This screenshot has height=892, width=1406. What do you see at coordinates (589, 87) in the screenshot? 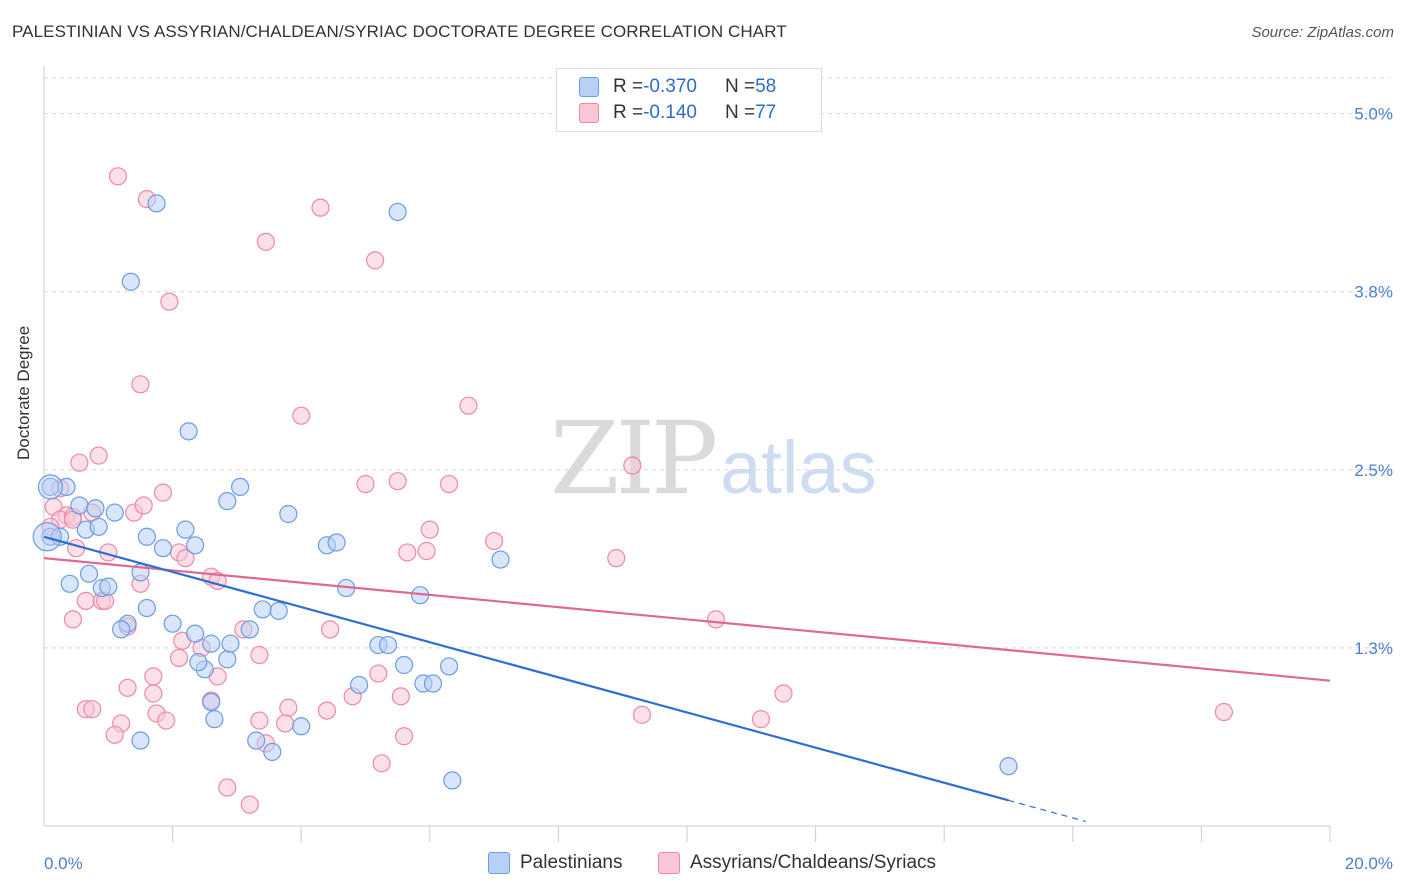
I see `legend-swatch-blue` at bounding box center [589, 87].